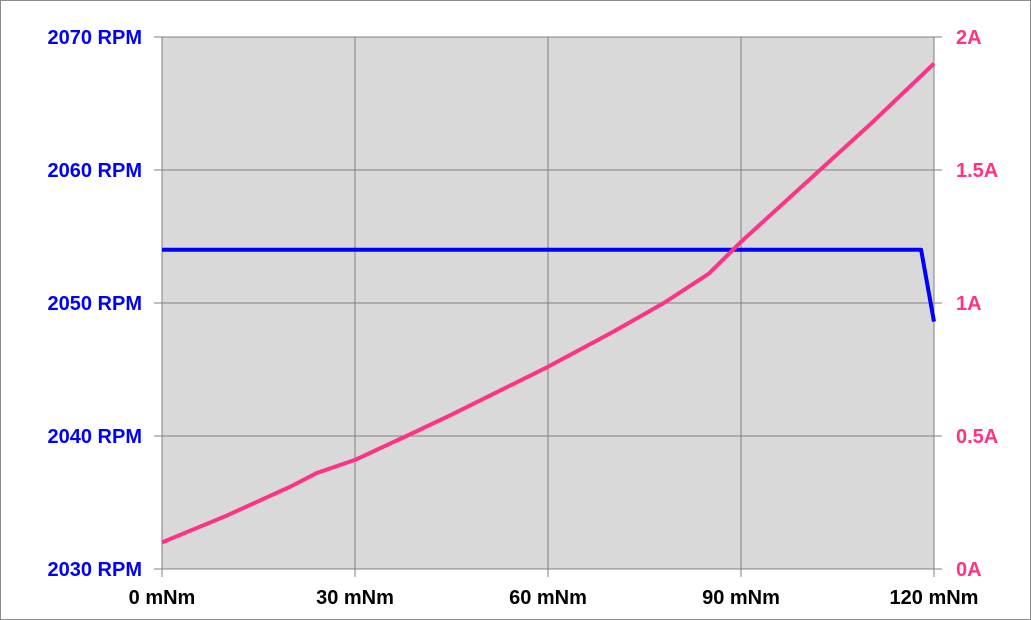 This screenshot has height=620, width=1031. I want to click on speed-series-line, so click(549, 284).